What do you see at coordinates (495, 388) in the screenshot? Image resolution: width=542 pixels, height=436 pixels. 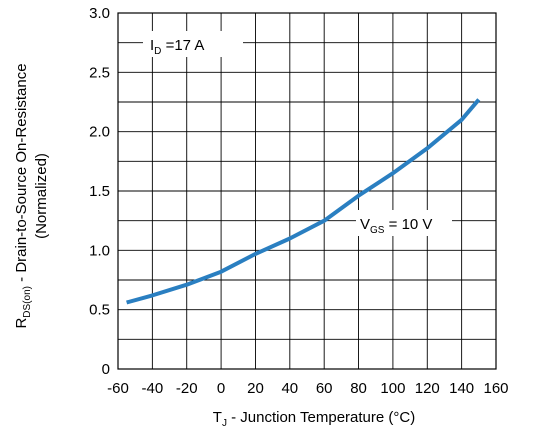 I see `x-tick-label: 160` at bounding box center [495, 388].